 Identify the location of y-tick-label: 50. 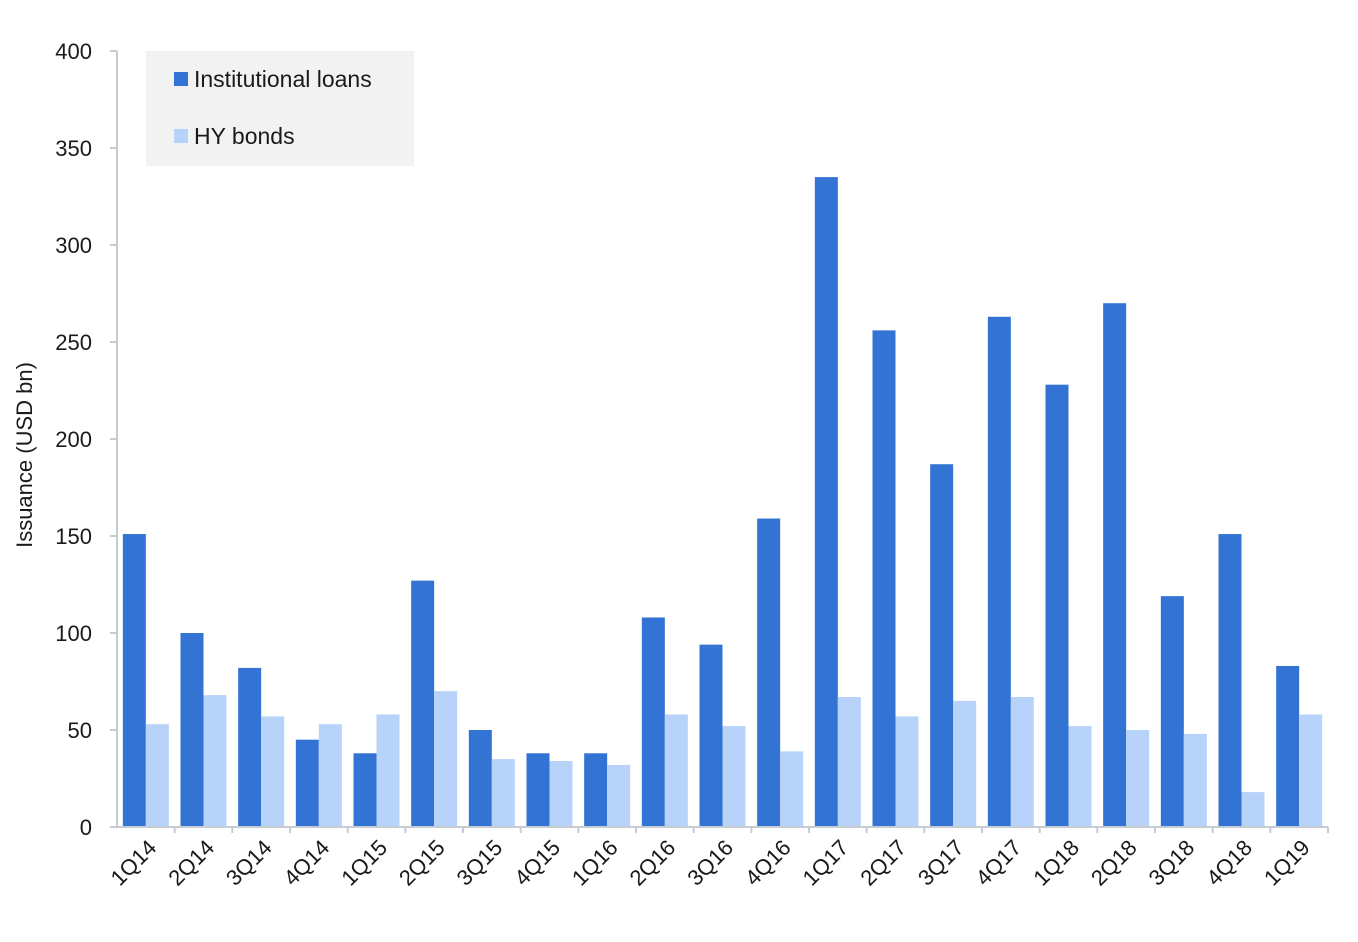
(80, 730).